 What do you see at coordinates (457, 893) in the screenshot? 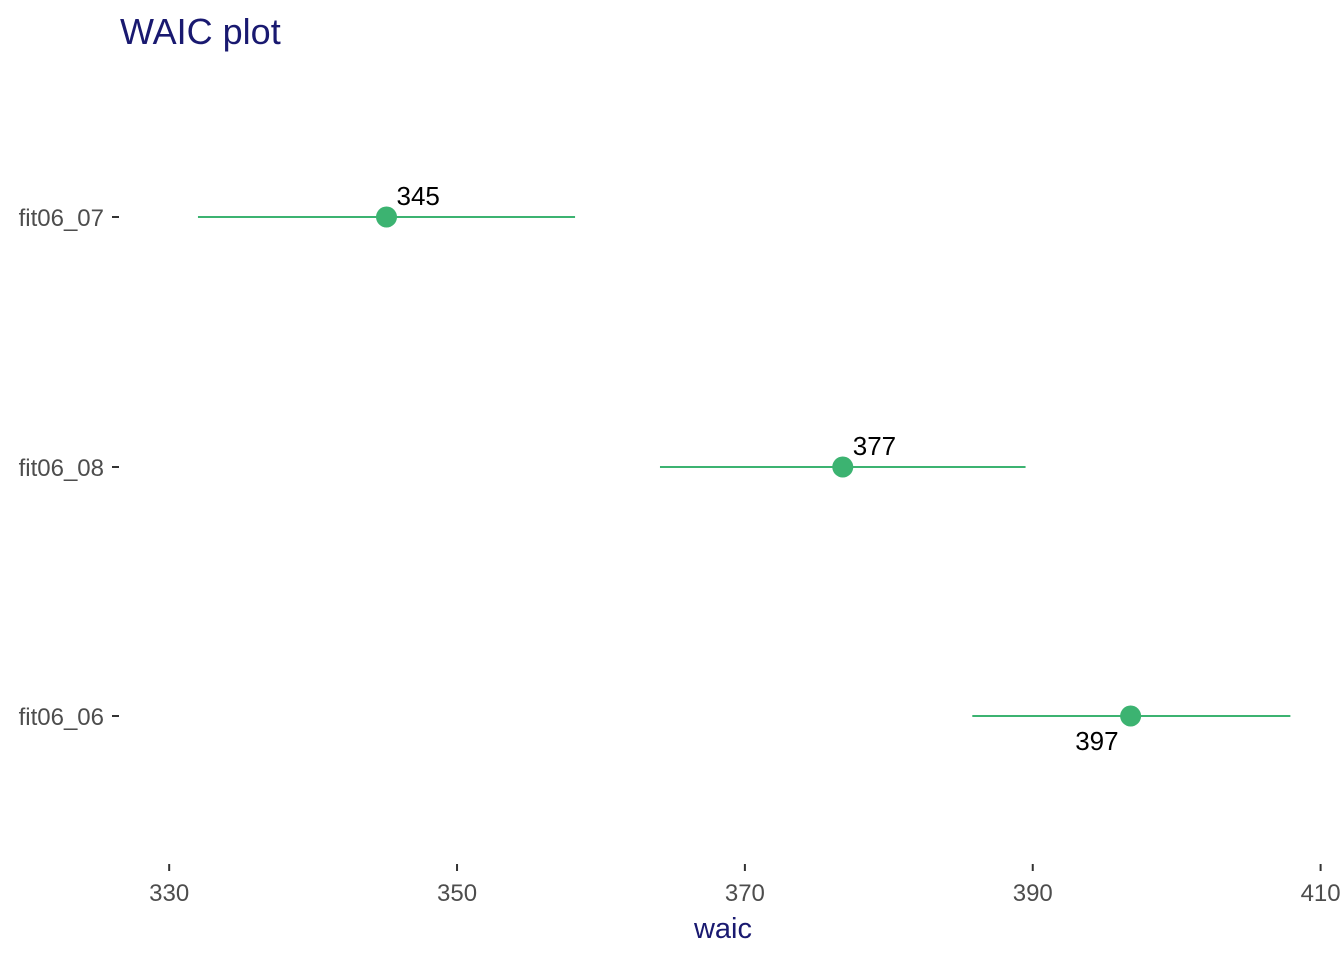
I see `x-tick-label: 350` at bounding box center [457, 893].